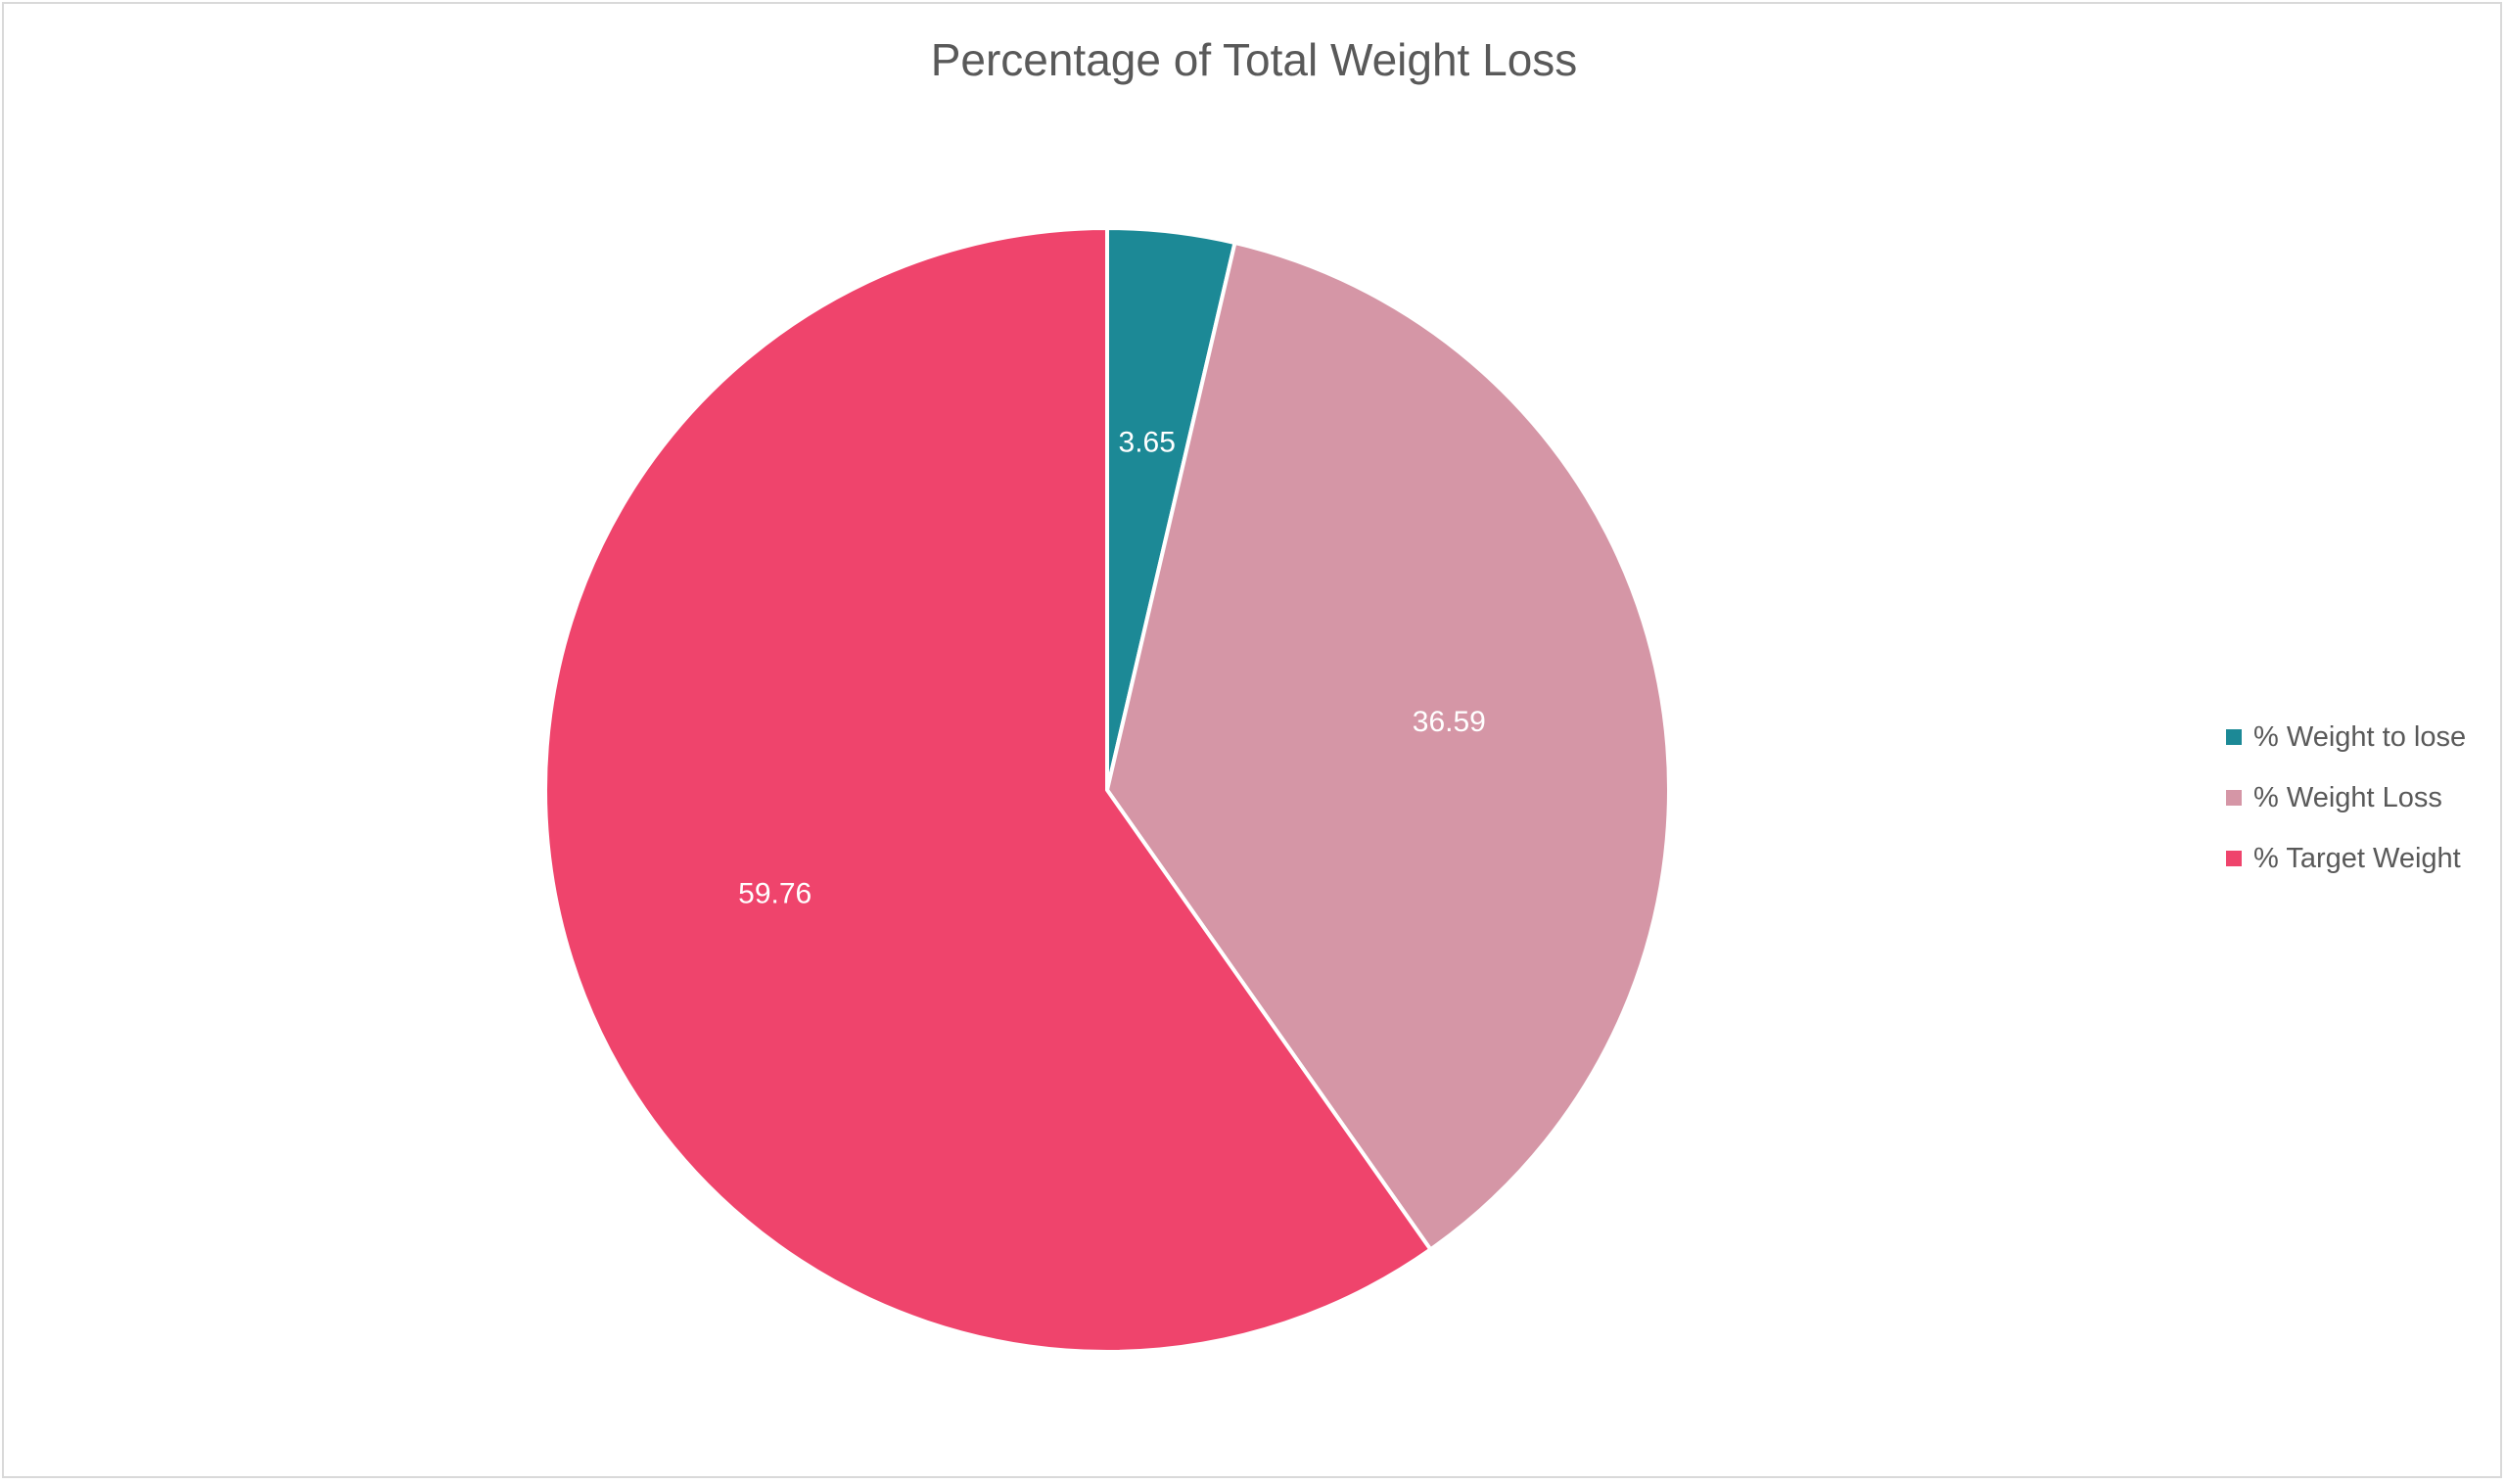 This screenshot has width=2506, height=1484. What do you see at coordinates (1449, 722) in the screenshot?
I see `data-label: 36.59` at bounding box center [1449, 722].